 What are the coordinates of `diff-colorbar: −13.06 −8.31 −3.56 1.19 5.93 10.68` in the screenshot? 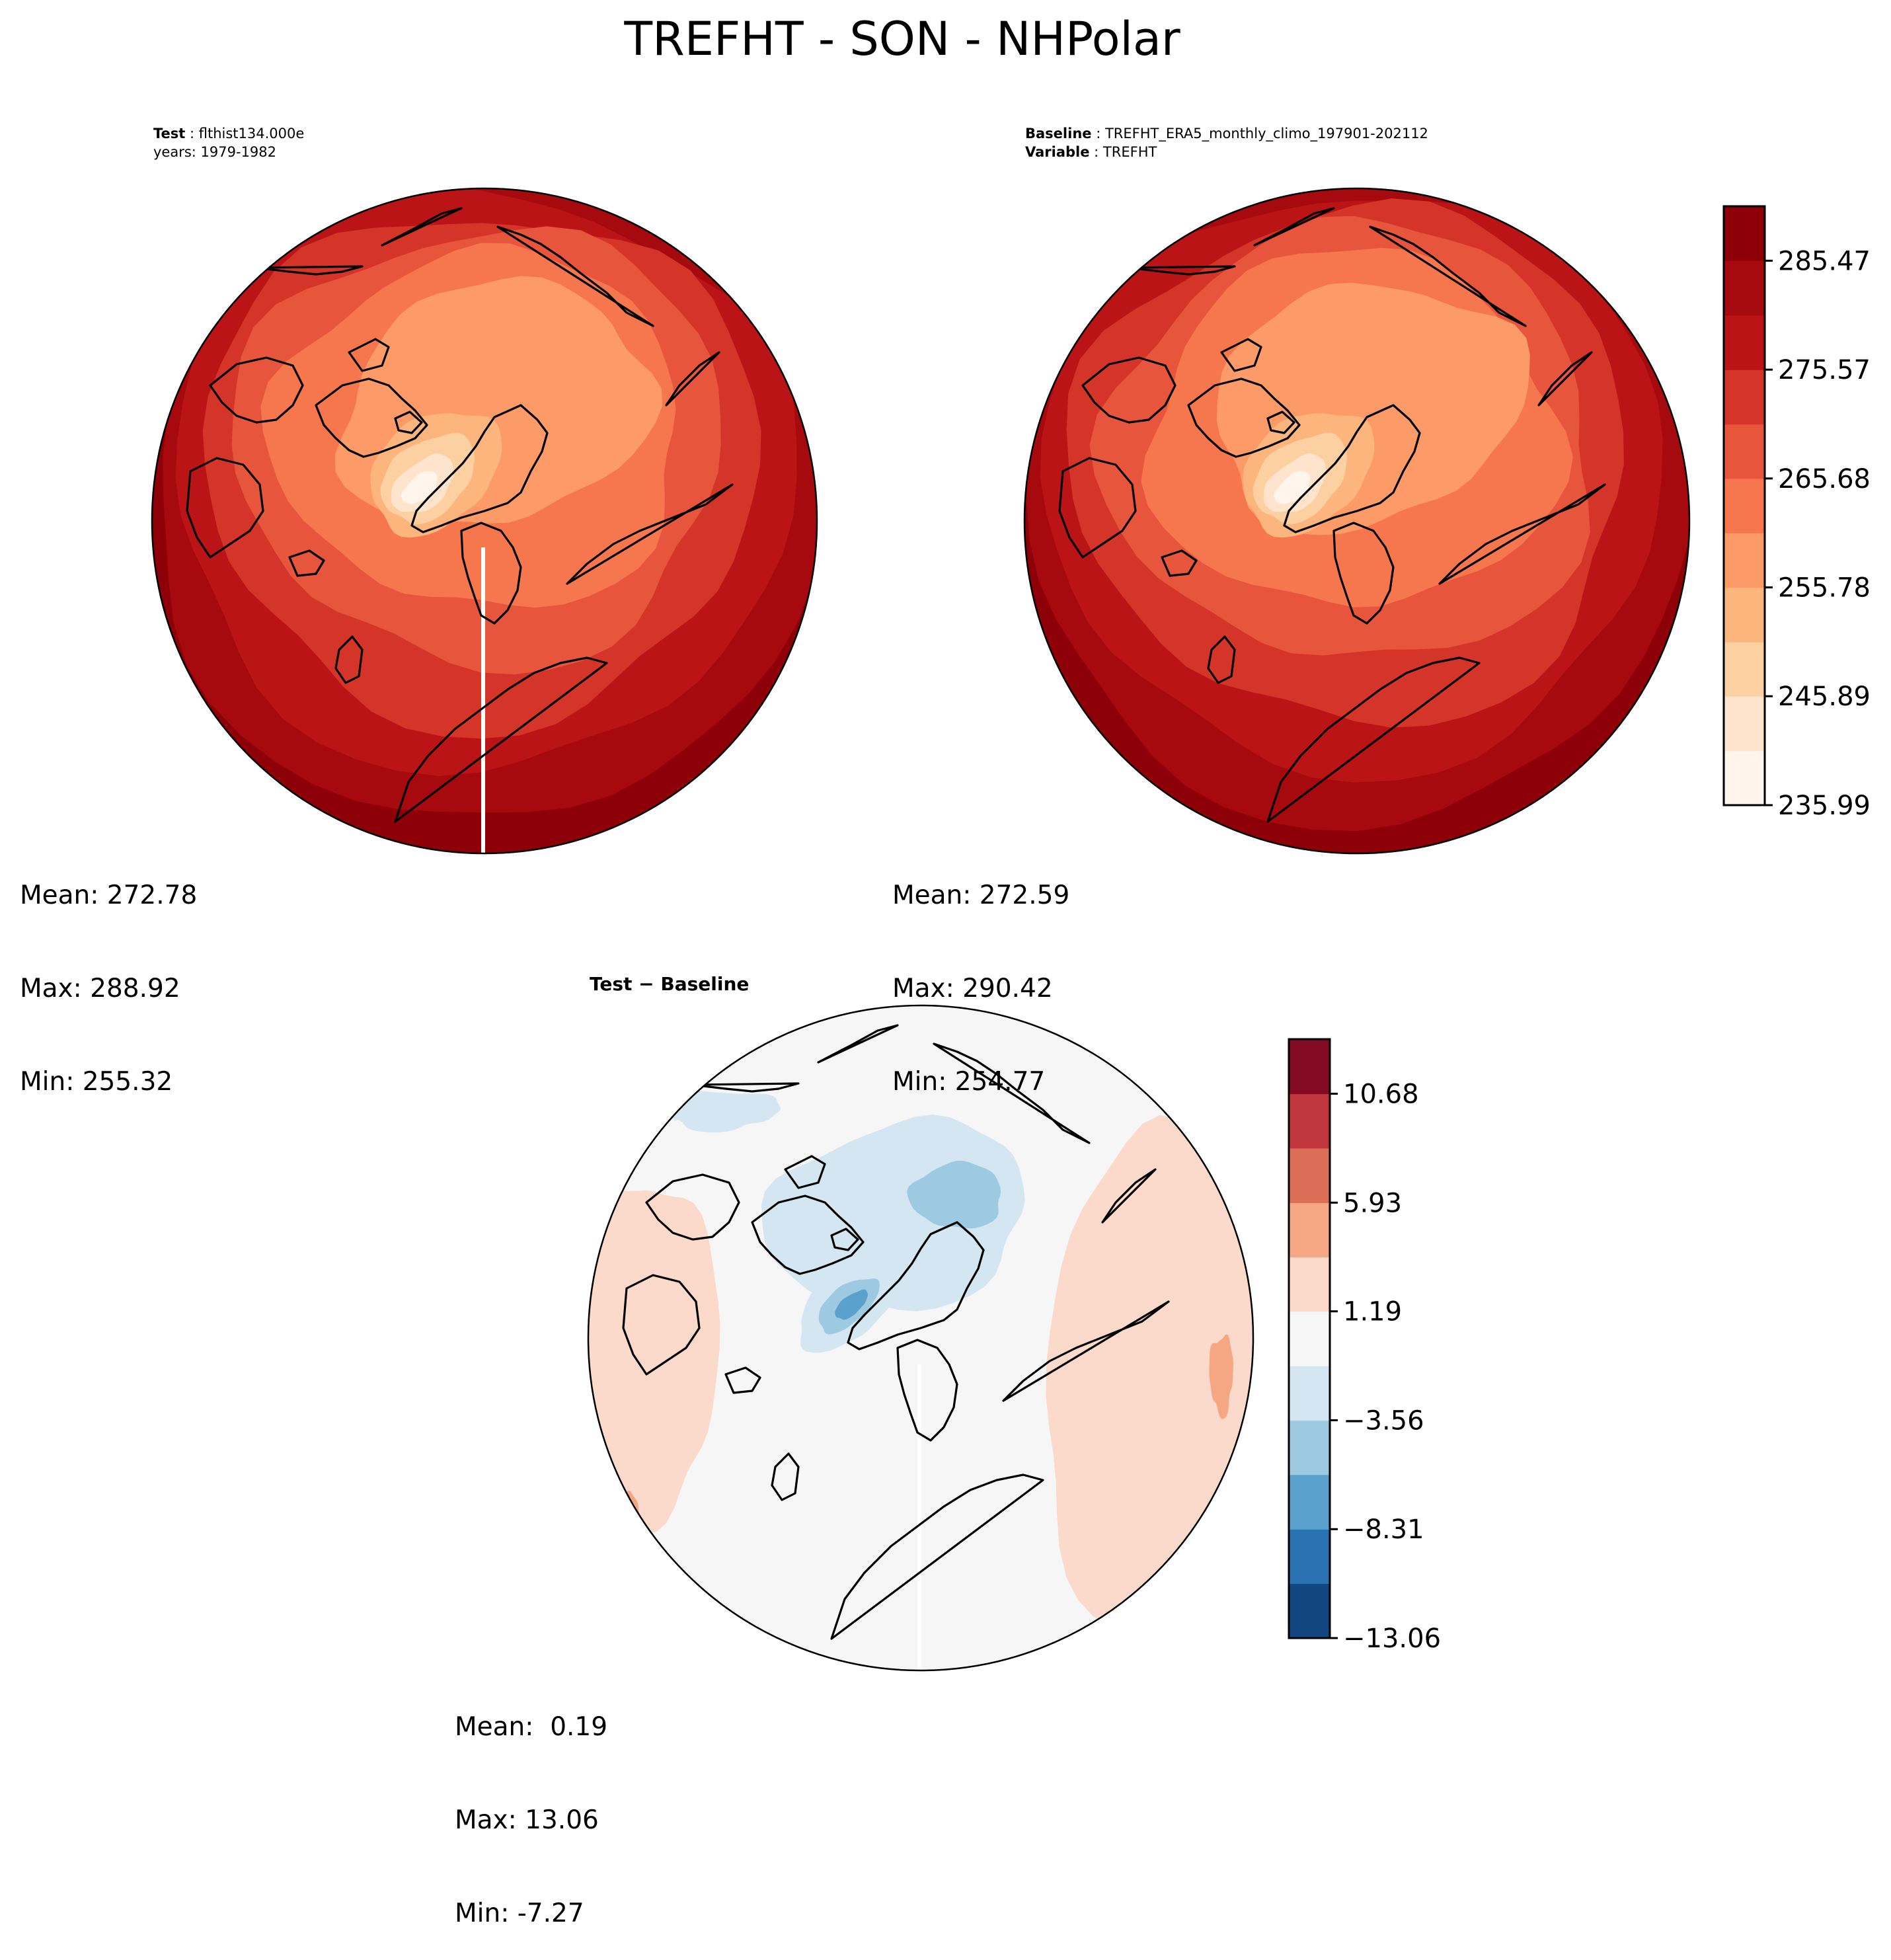 It's located at (1365, 1346).